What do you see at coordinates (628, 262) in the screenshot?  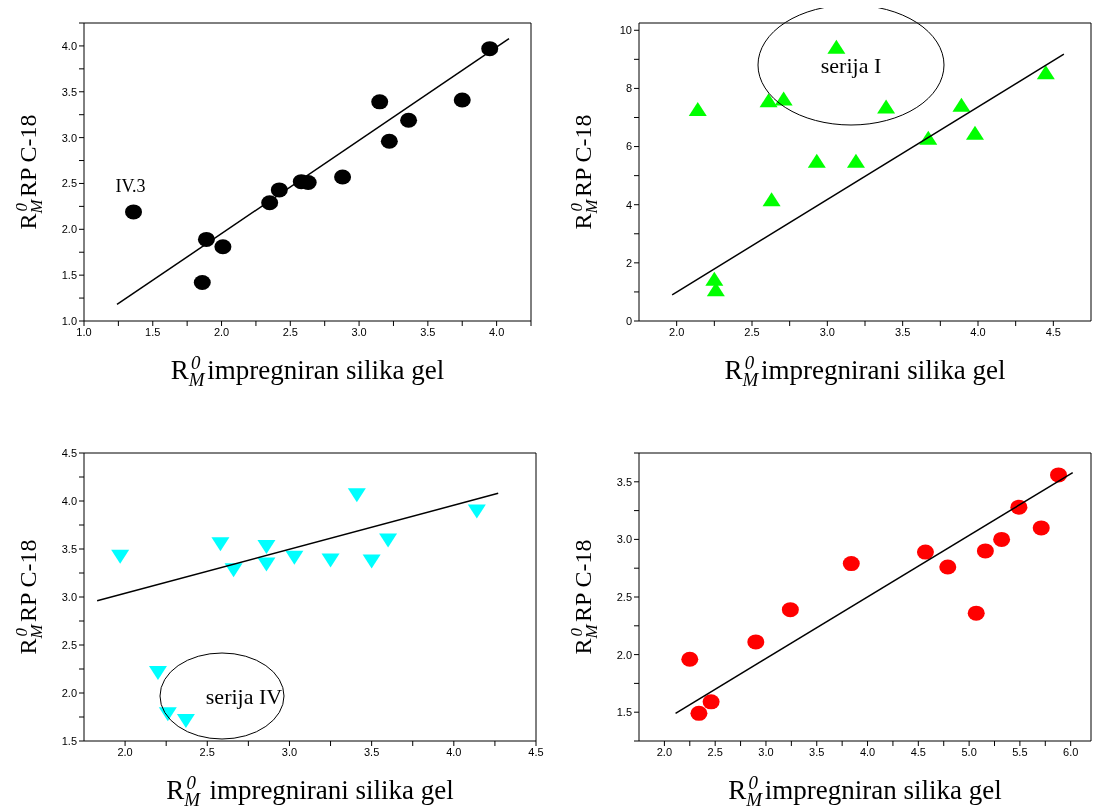 I see `y-tick-label: 2` at bounding box center [628, 262].